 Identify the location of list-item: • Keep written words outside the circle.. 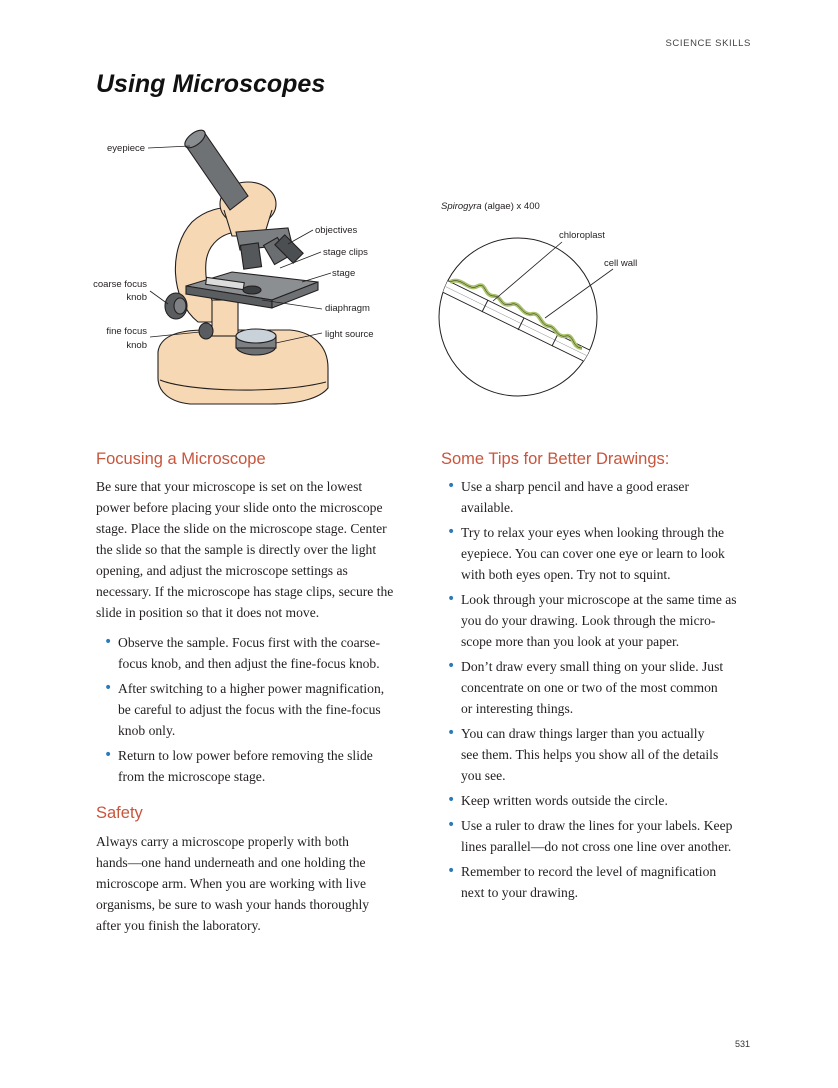
(606, 800).